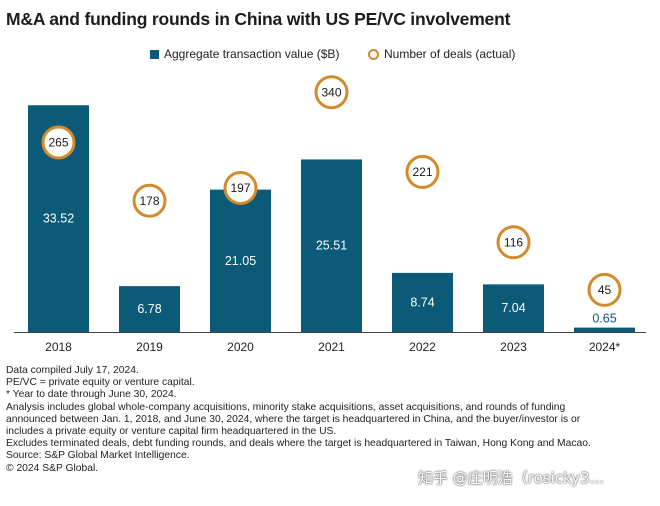 The height and width of the screenshot is (506, 660). I want to click on deal-count-label: 116, so click(513, 242).